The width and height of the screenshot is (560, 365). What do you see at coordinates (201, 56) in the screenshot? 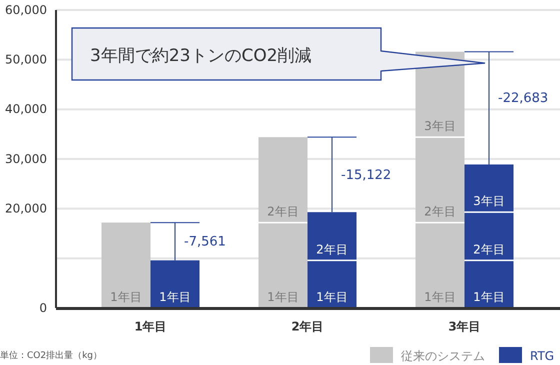
I see `annotation: 3年間で約23トンのCO2削減` at bounding box center [201, 56].